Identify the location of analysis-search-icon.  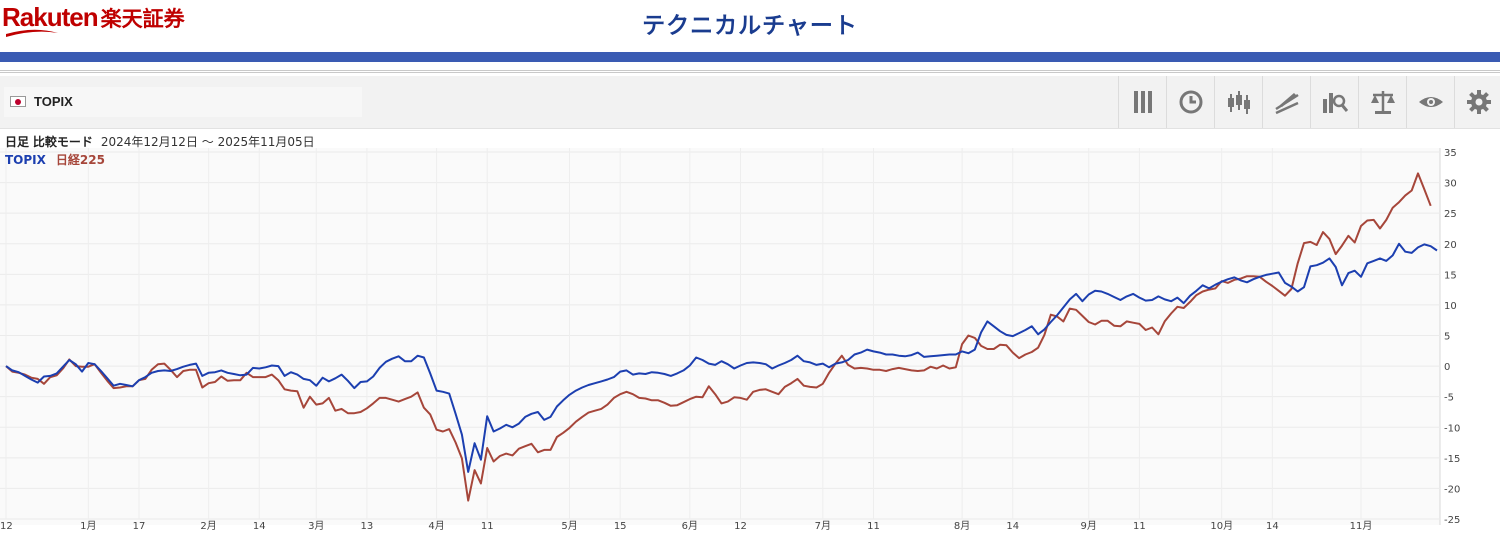
(1335, 103).